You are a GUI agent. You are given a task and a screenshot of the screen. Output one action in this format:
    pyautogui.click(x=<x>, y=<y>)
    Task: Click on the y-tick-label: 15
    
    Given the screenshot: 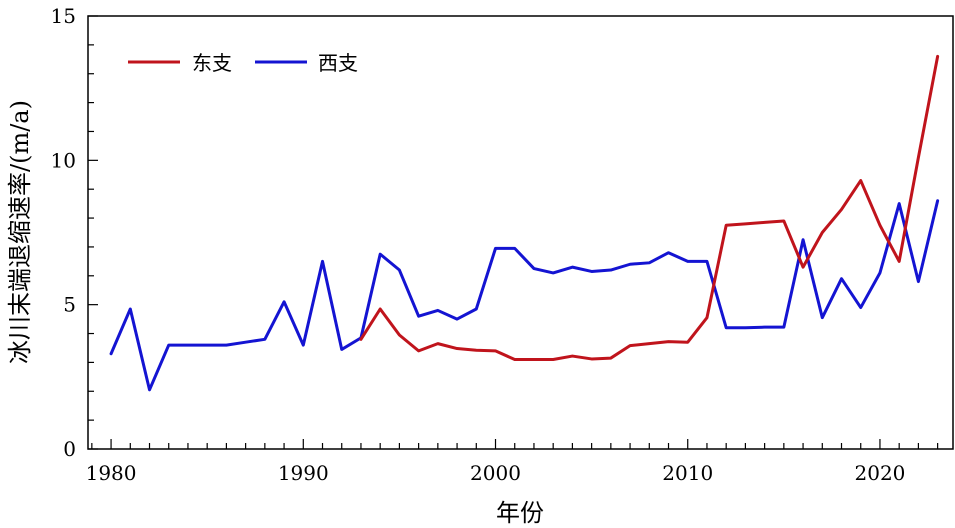 What is the action you would take?
    pyautogui.click(x=63, y=16)
    